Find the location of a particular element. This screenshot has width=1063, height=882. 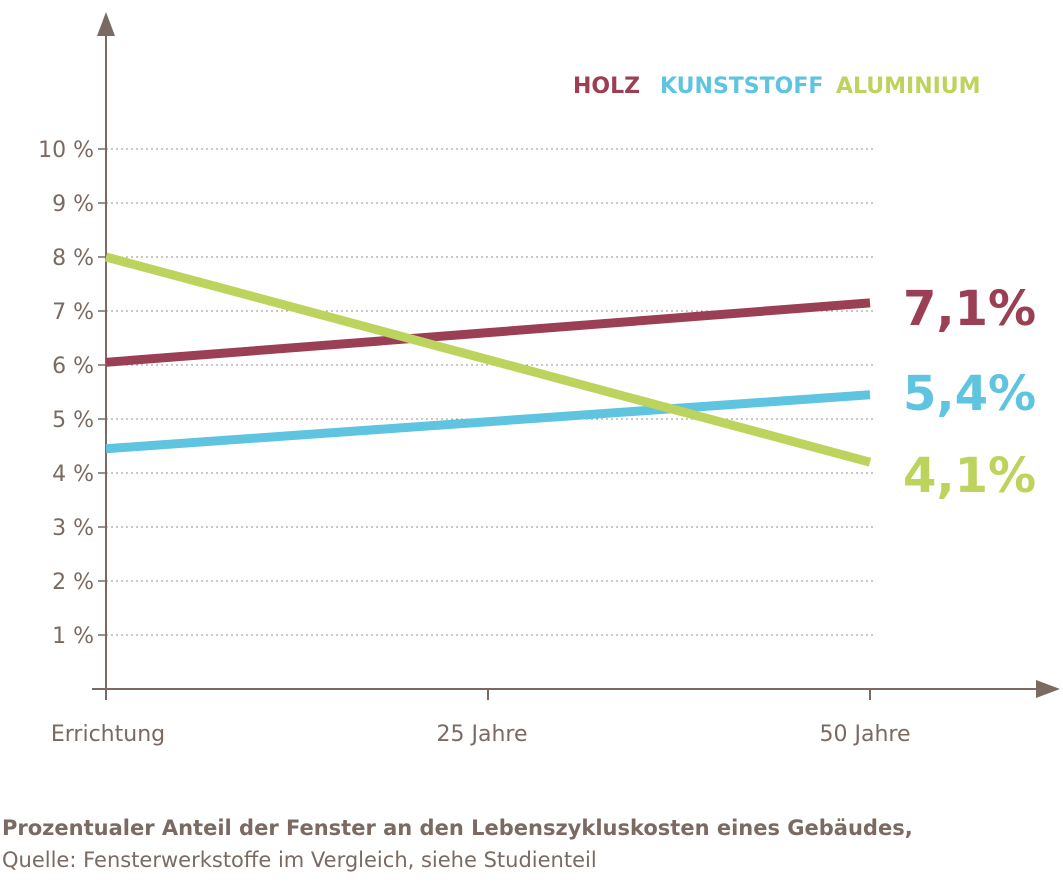

legend: HOLZ KUNSTSTOFF ALUMINIUM is located at coordinates (777, 86).